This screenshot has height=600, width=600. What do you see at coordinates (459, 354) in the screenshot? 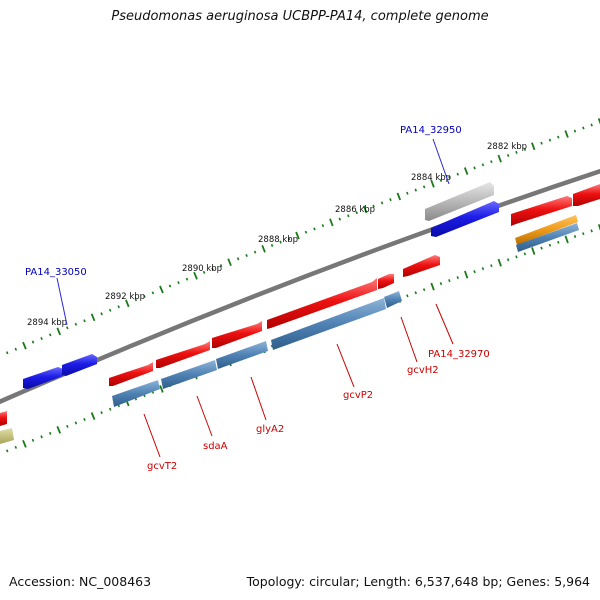
I see `label-pa14-32970: PA14_32970` at bounding box center [459, 354].